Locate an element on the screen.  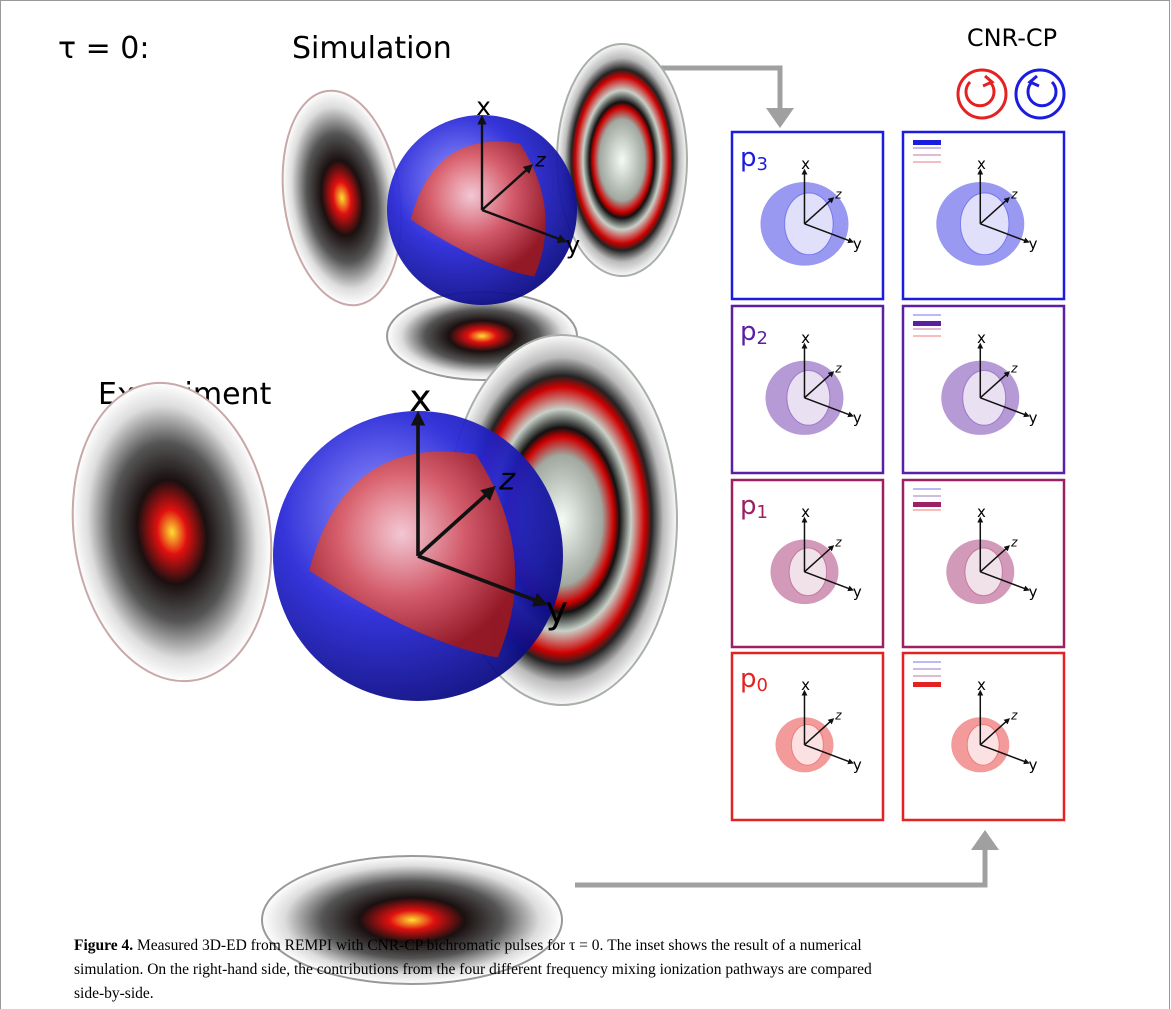
pathway-label: p0 is located at coordinates (754, 680).